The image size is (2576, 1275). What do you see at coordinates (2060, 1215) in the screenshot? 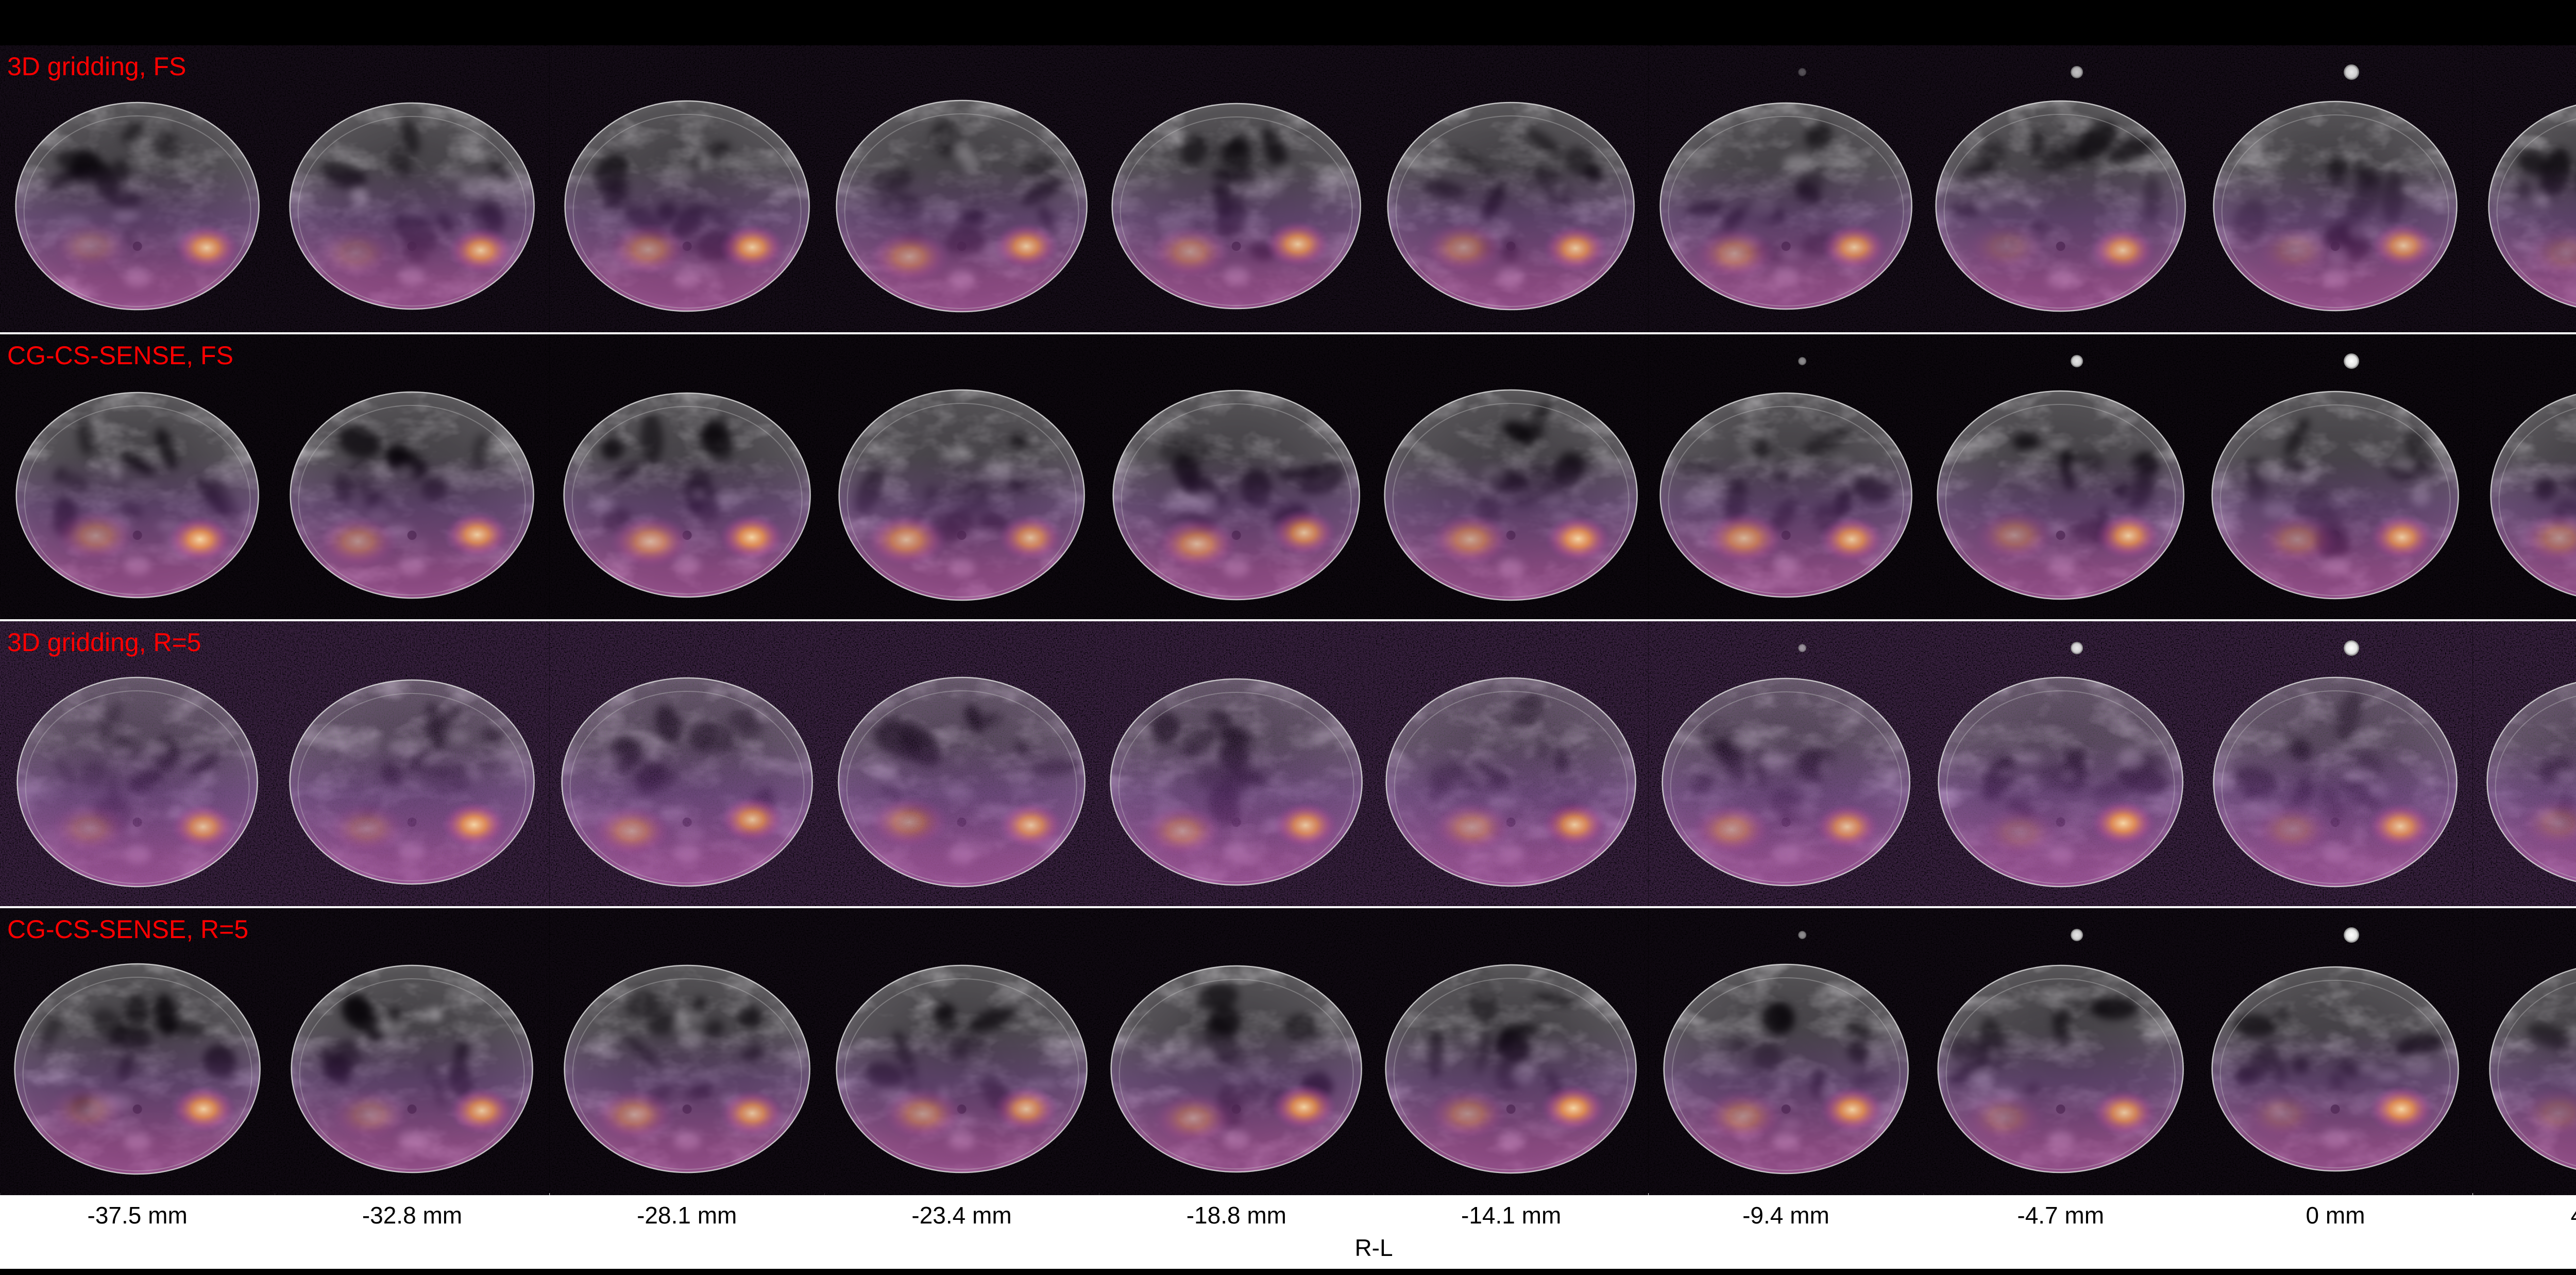
I see `slice-position-label: -4.7 mm` at bounding box center [2060, 1215].